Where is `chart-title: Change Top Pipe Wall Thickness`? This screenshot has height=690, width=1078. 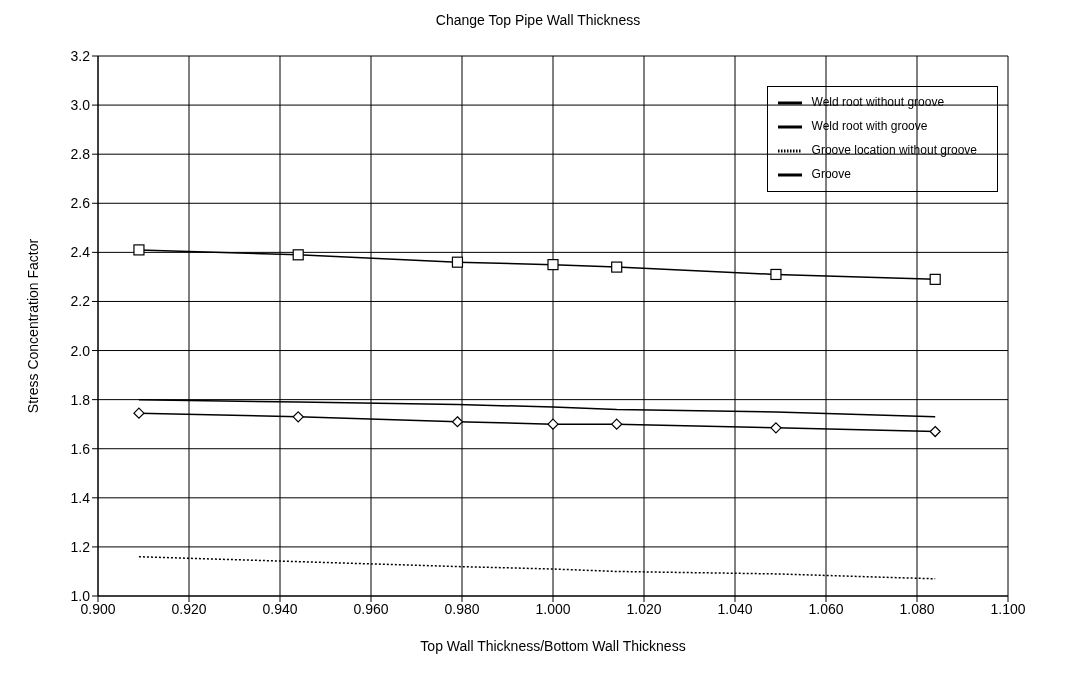
chart-title: Change Top Pipe Wall Thickness is located at coordinates (538, 20).